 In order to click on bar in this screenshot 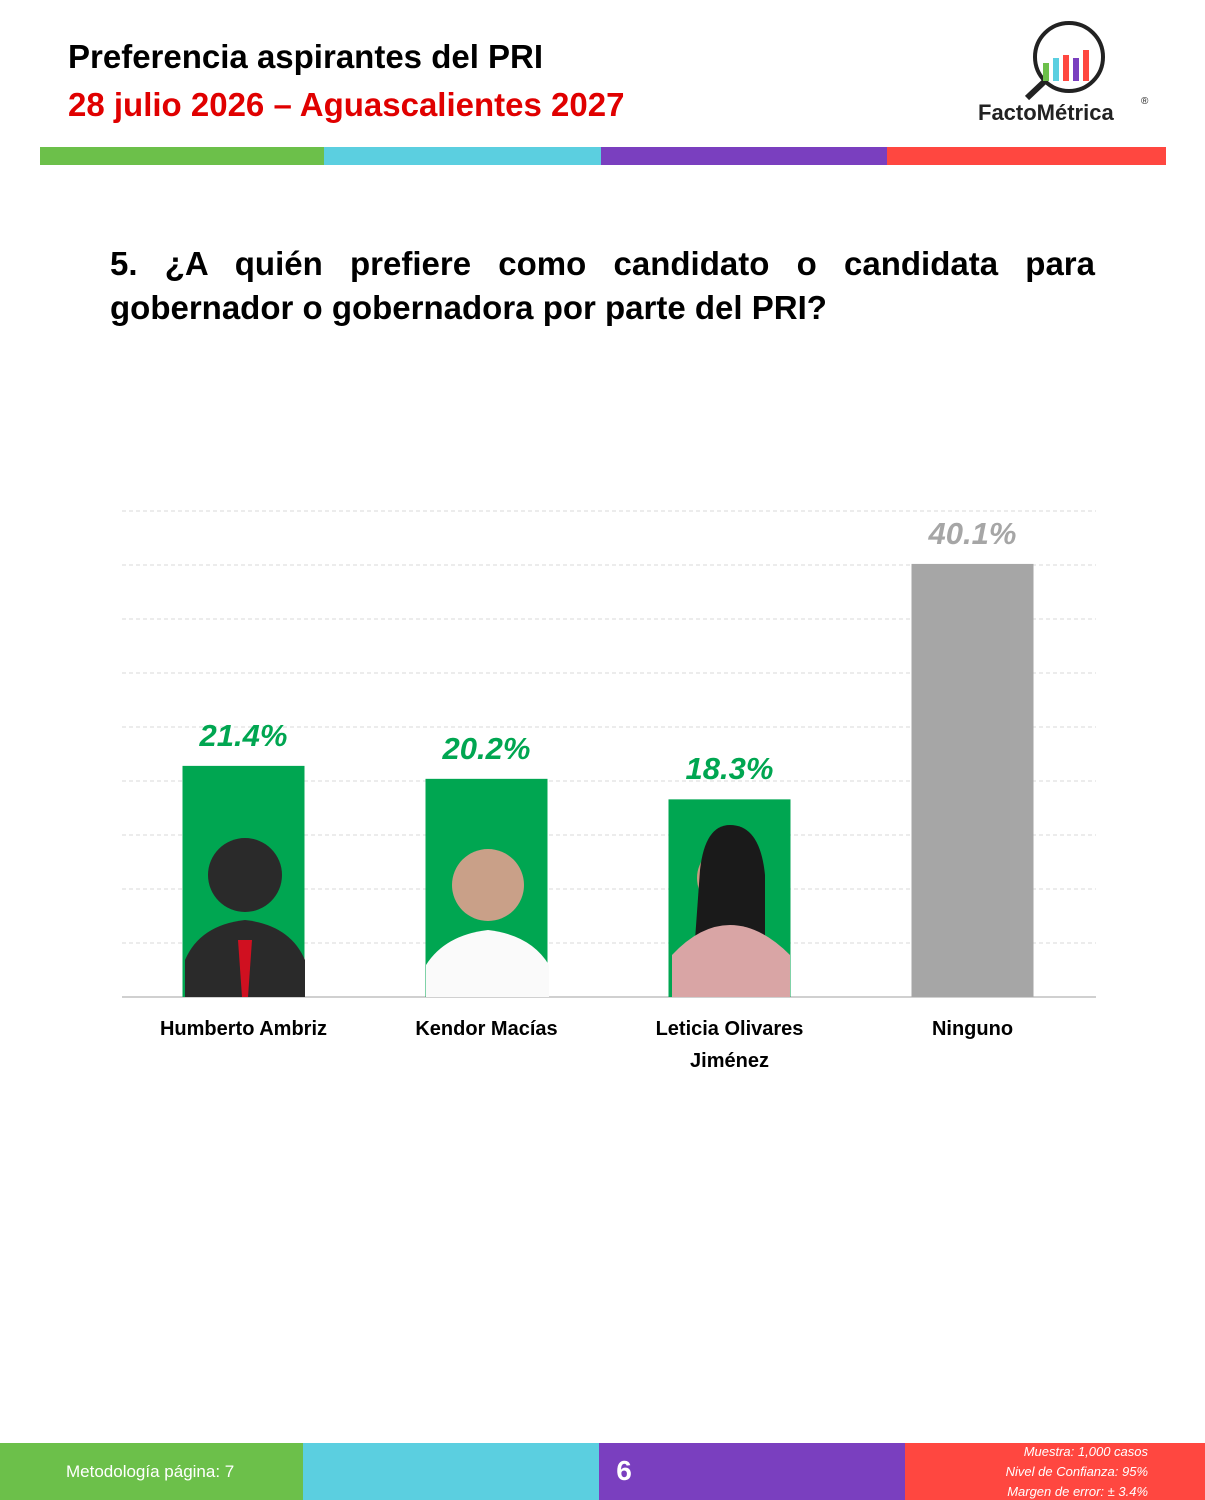, I will do `click(972, 780)`.